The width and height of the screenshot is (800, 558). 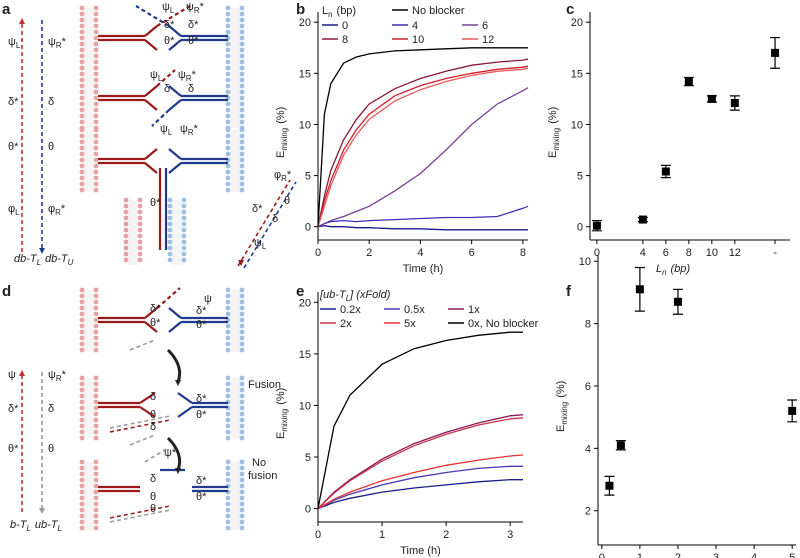 What do you see at coordinates (57, 376) in the screenshot?
I see `strand-label: ψR*` at bounding box center [57, 376].